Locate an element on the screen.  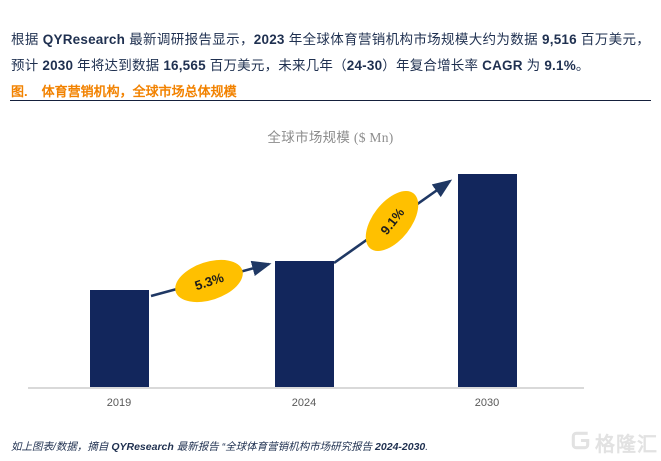
x-tick-2019: 2019 is located at coordinates (119, 403).